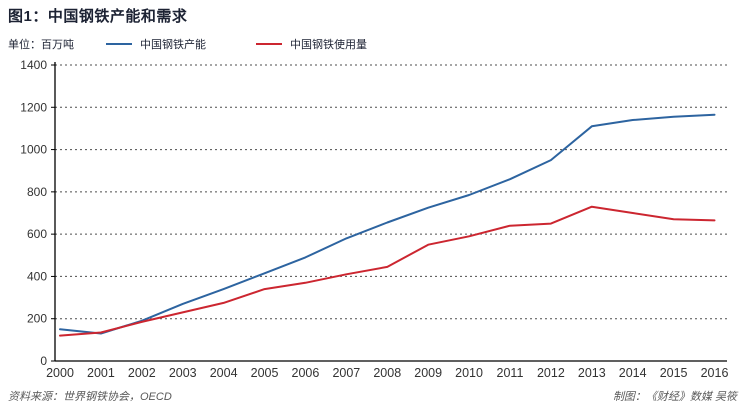 Image resolution: width=745 pixels, height=409 pixels. What do you see at coordinates (142, 373) in the screenshot?
I see `x-tick-label: 2002` at bounding box center [142, 373].